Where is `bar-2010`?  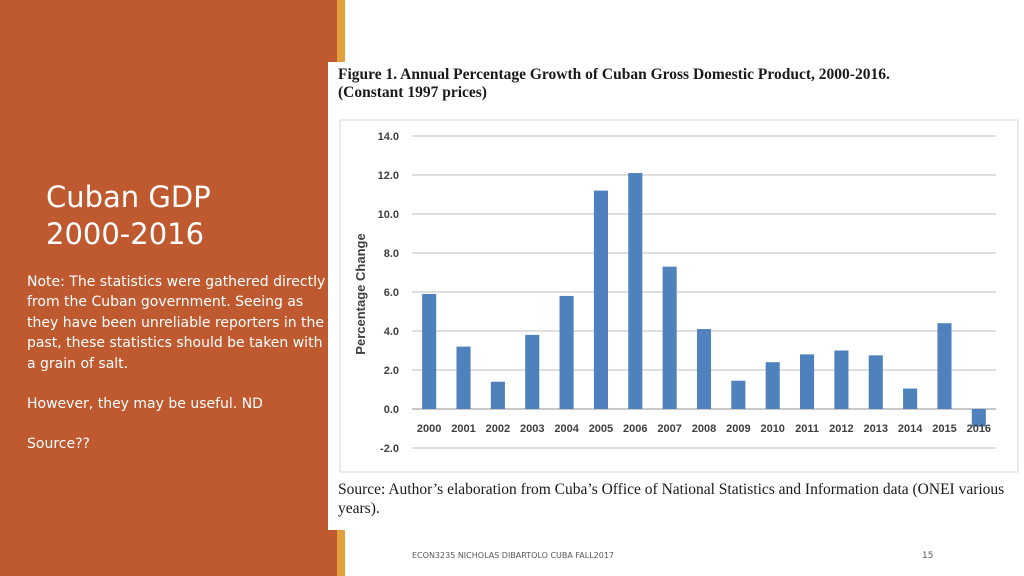 bar-2010 is located at coordinates (772, 385).